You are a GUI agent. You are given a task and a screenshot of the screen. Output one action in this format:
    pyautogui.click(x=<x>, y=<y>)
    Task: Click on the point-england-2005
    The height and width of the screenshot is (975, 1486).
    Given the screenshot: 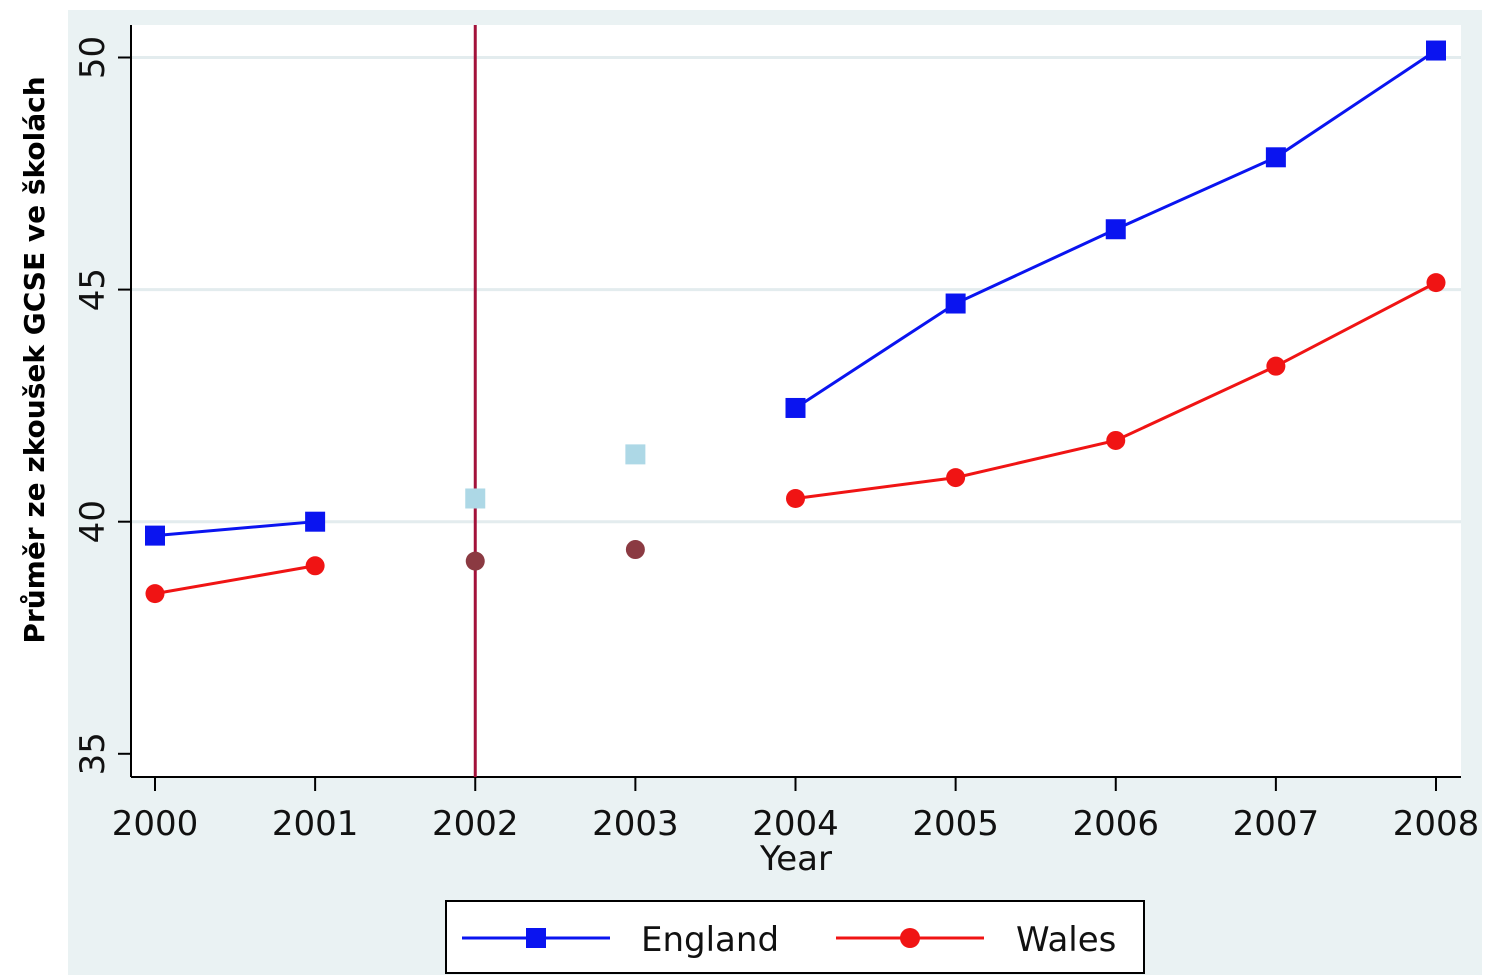 What is the action you would take?
    pyautogui.click(x=955, y=303)
    